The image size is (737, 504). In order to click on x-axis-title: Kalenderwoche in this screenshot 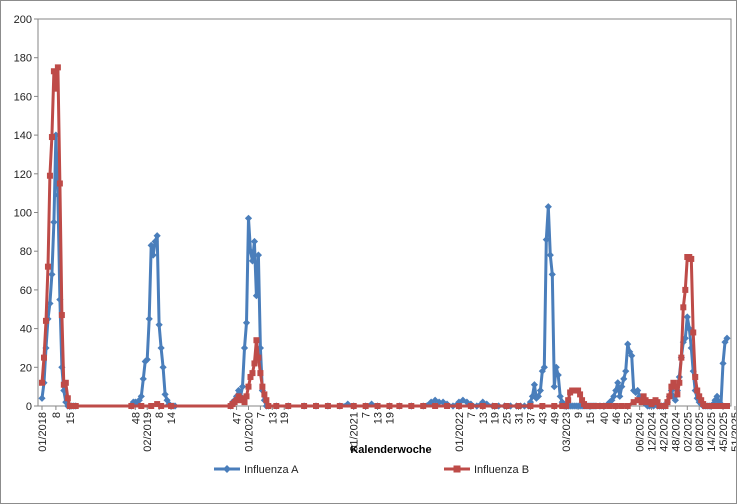, I will do `click(390, 450)`.